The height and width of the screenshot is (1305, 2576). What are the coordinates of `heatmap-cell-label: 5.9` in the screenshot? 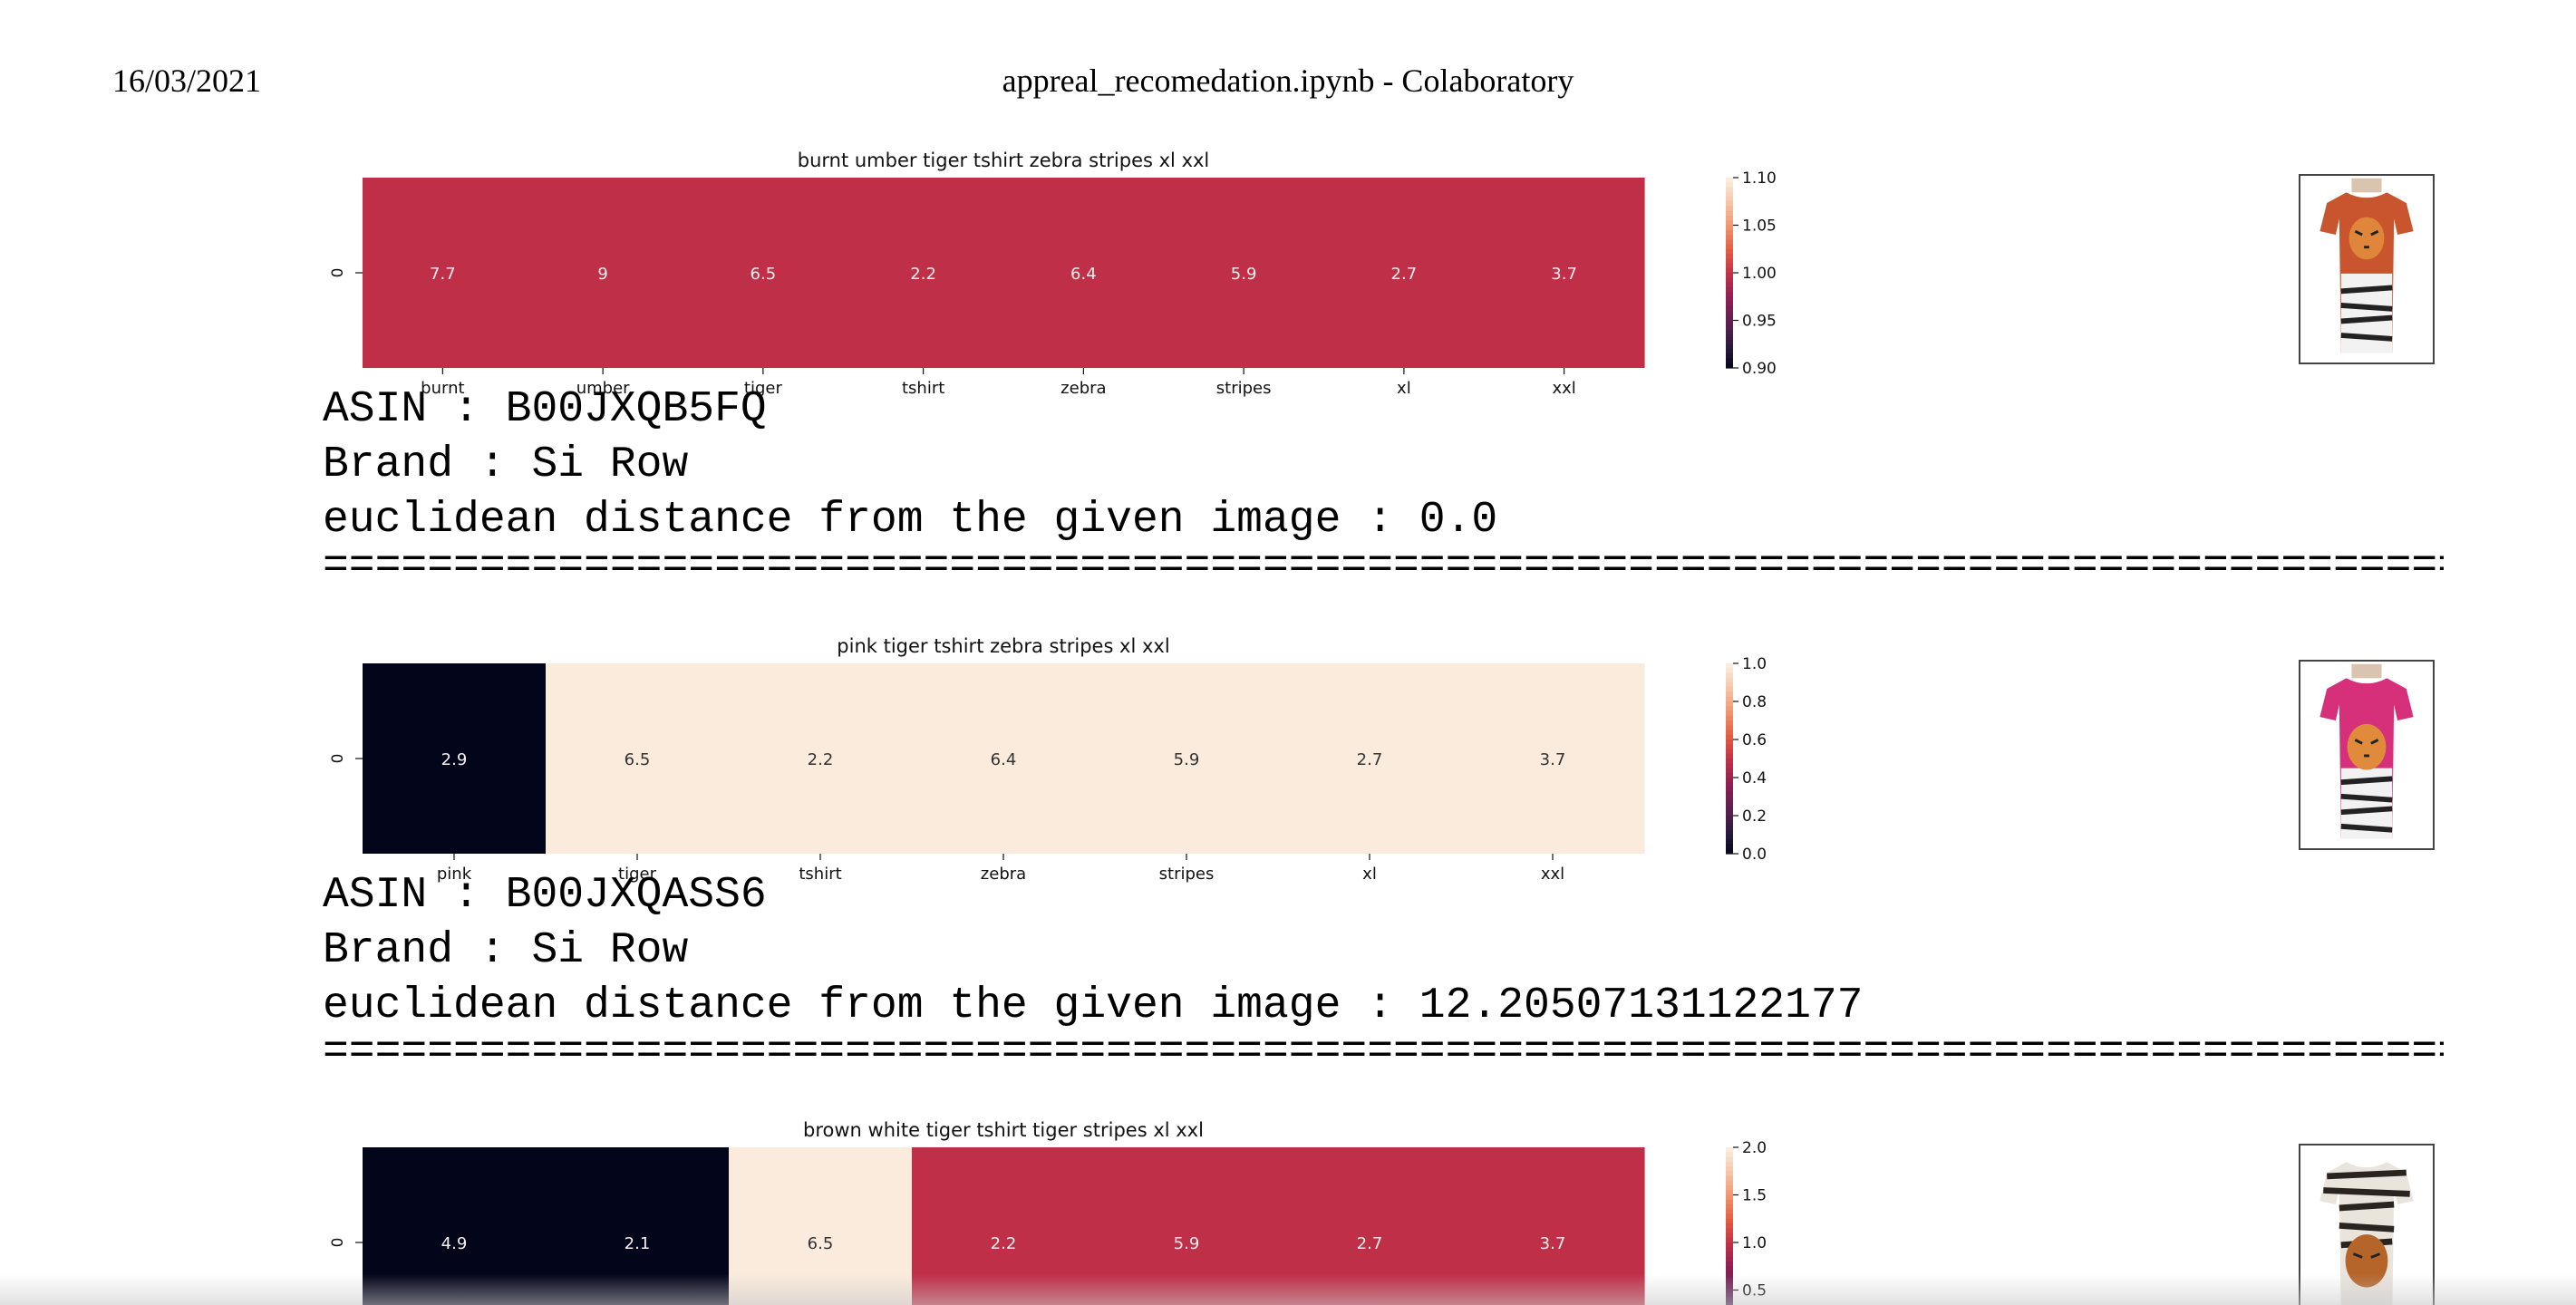 It's located at (1244, 274).